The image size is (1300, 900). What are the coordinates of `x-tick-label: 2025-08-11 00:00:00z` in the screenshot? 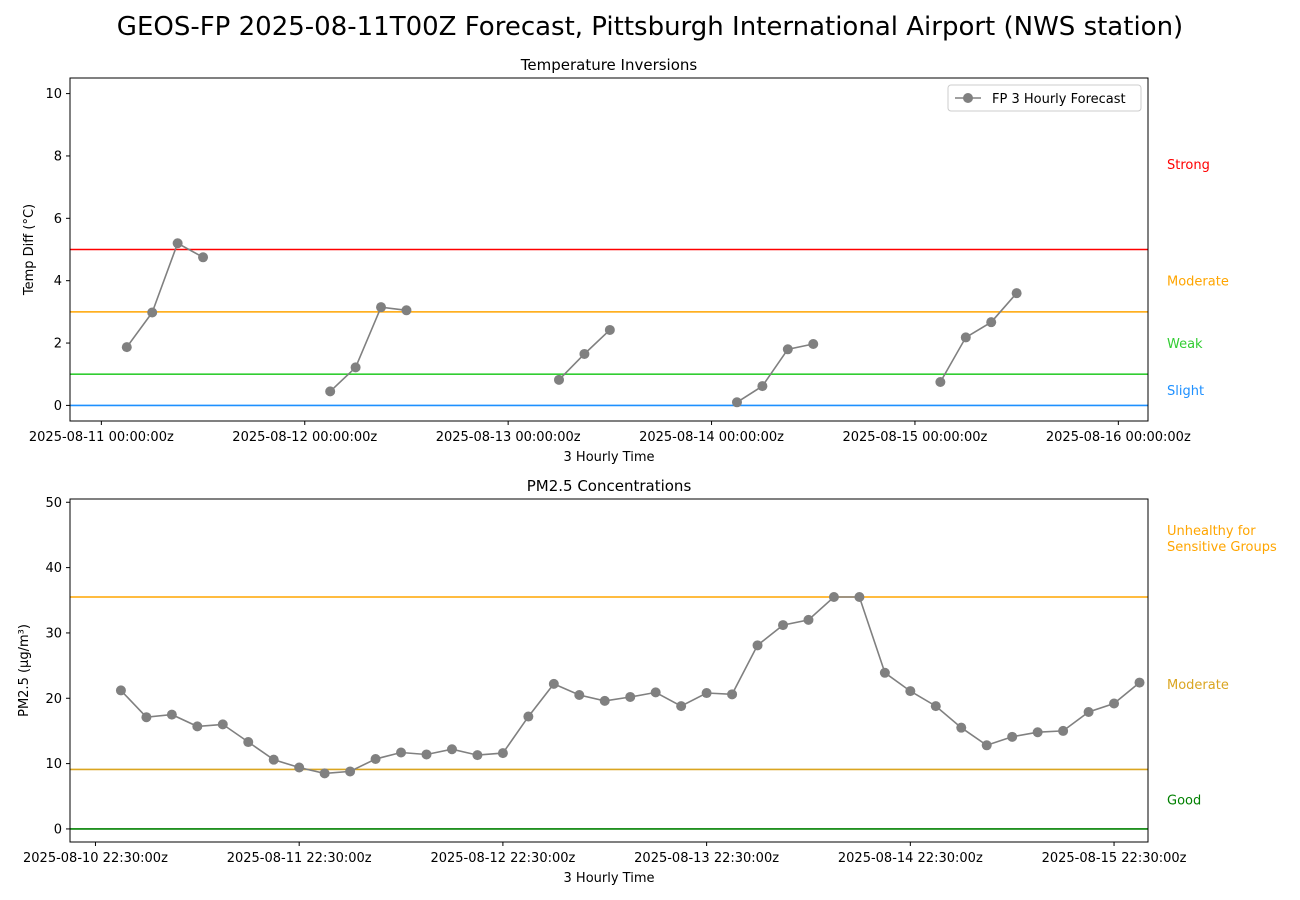 It's located at (101, 437).